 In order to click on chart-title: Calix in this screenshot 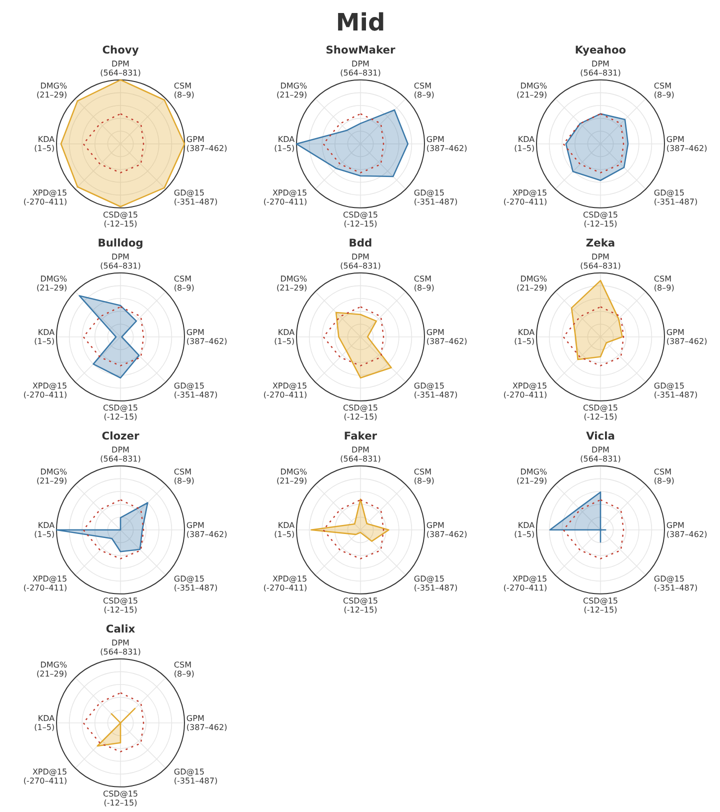, I will do `click(121, 629)`.